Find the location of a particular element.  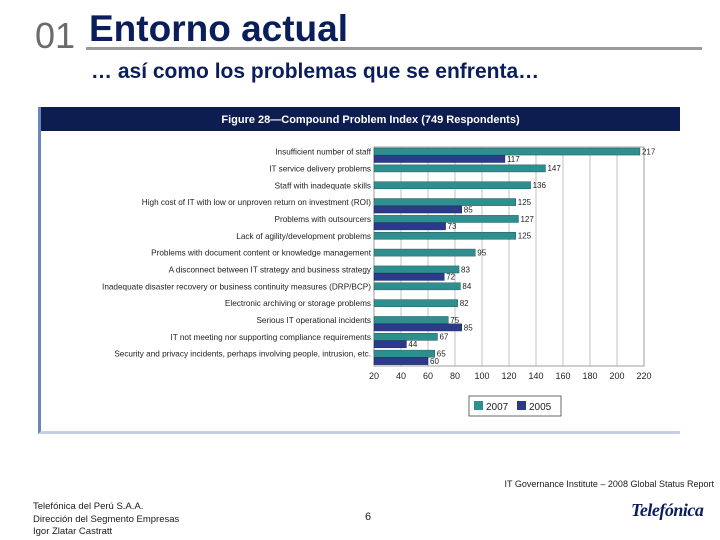

category-label: Insufficient number of staff is located at coordinates (323, 152).